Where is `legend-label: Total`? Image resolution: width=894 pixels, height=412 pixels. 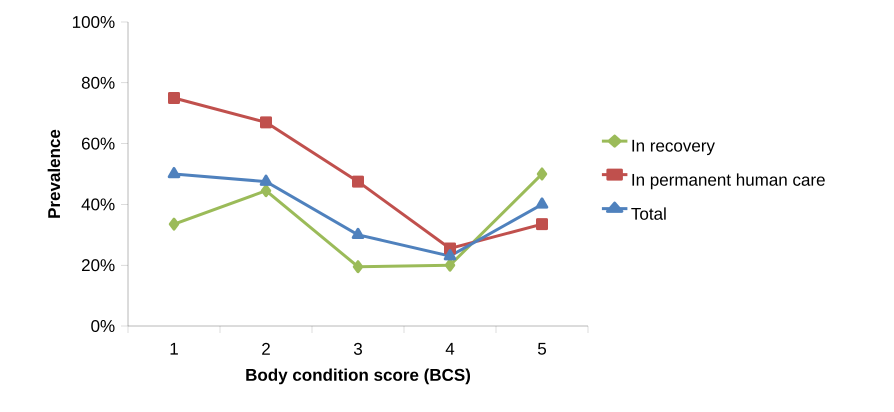 legend-label: Total is located at coordinates (648, 213).